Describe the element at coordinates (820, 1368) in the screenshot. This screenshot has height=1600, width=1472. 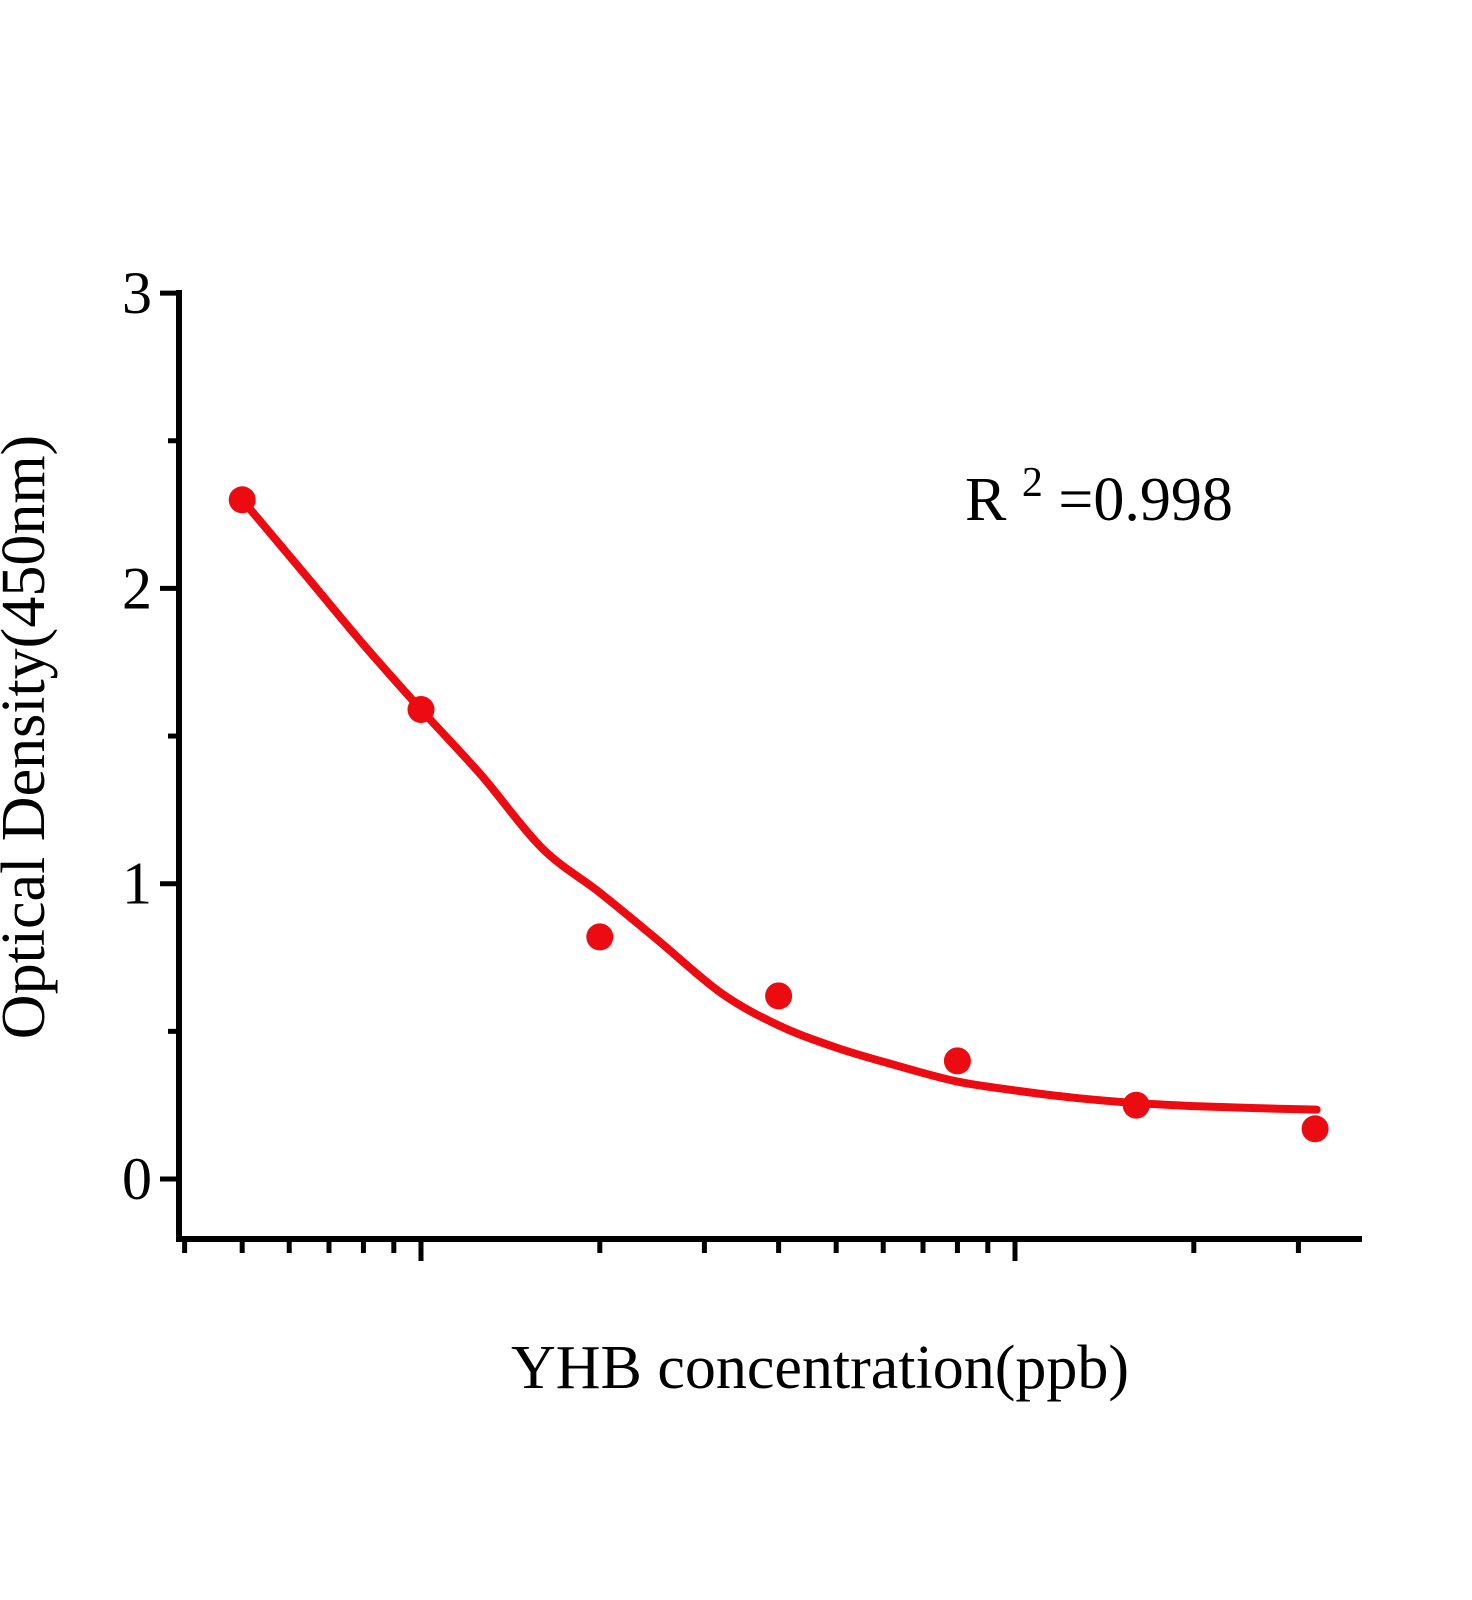
I see `x-axis-title: YHB concentration(ppb)` at that location.